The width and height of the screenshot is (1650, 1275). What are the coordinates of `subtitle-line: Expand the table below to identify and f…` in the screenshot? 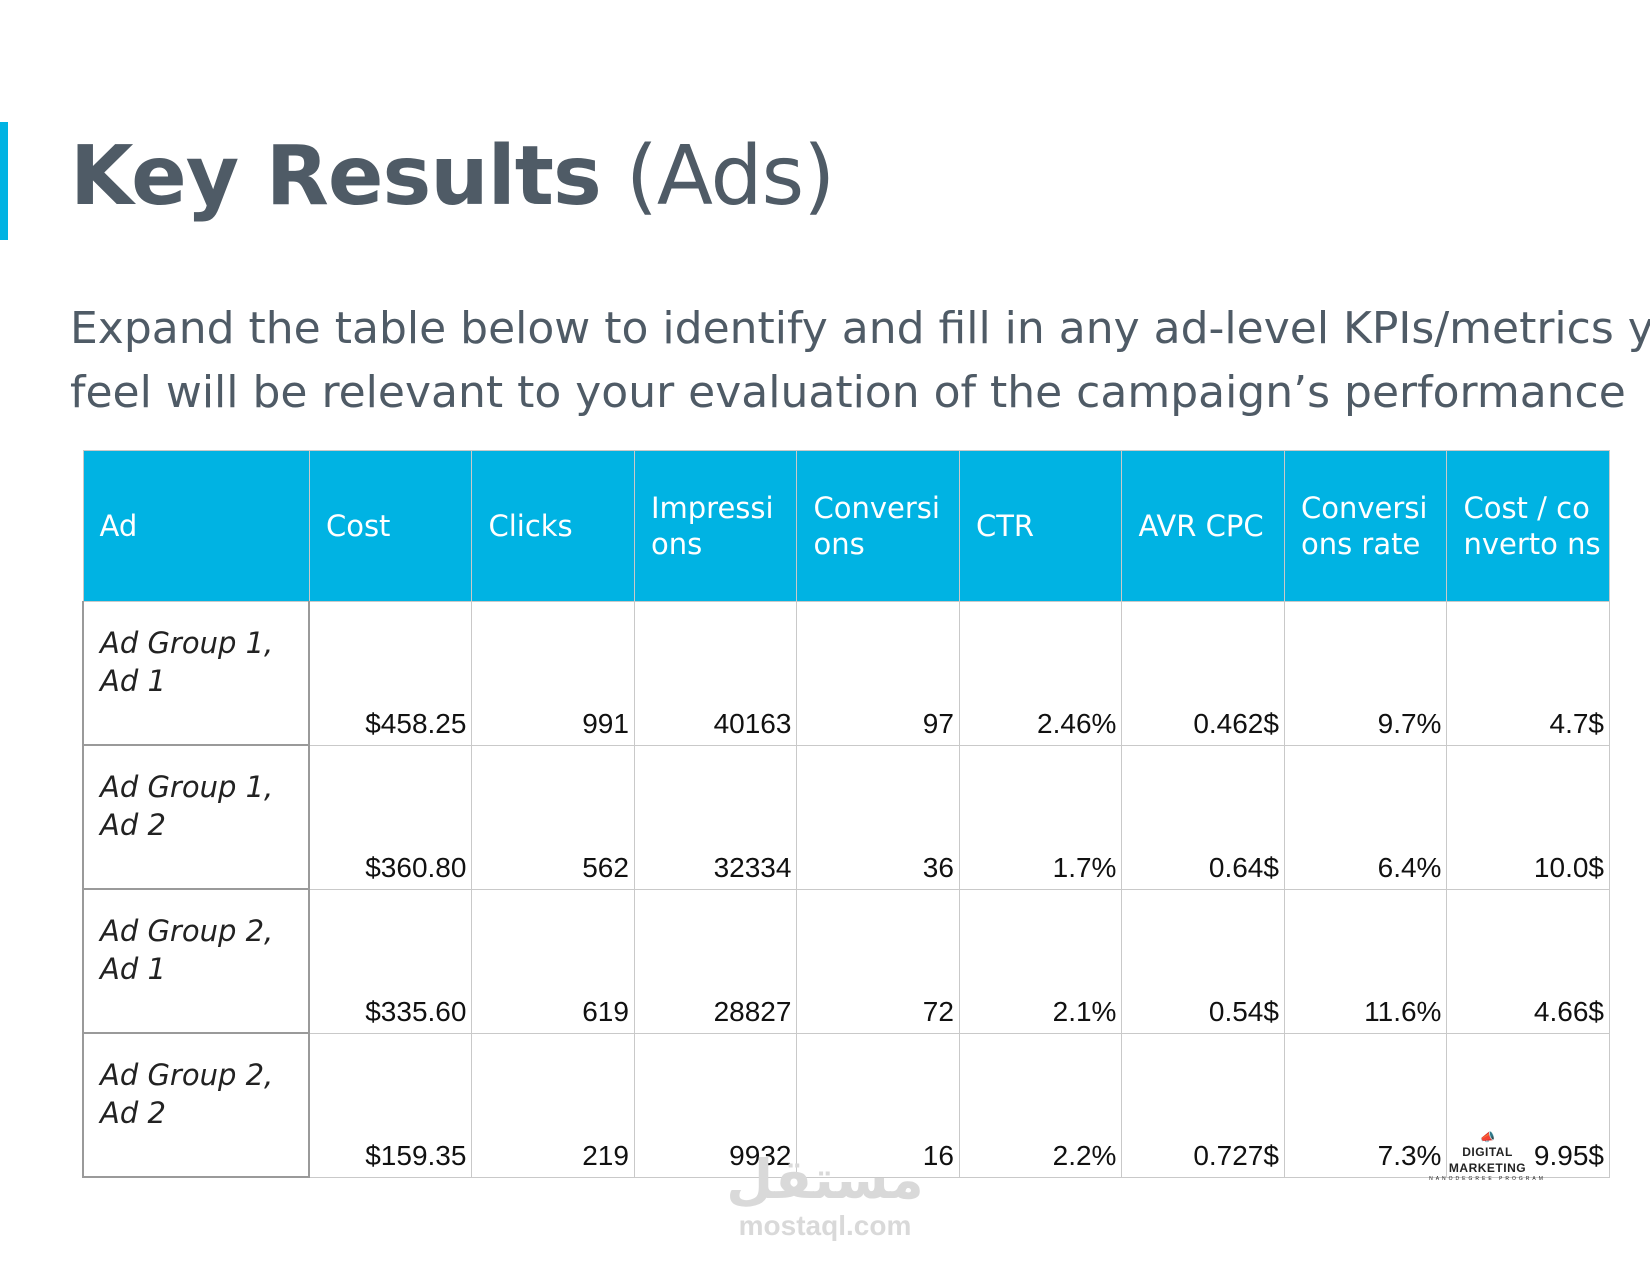 It's located at (860, 328).